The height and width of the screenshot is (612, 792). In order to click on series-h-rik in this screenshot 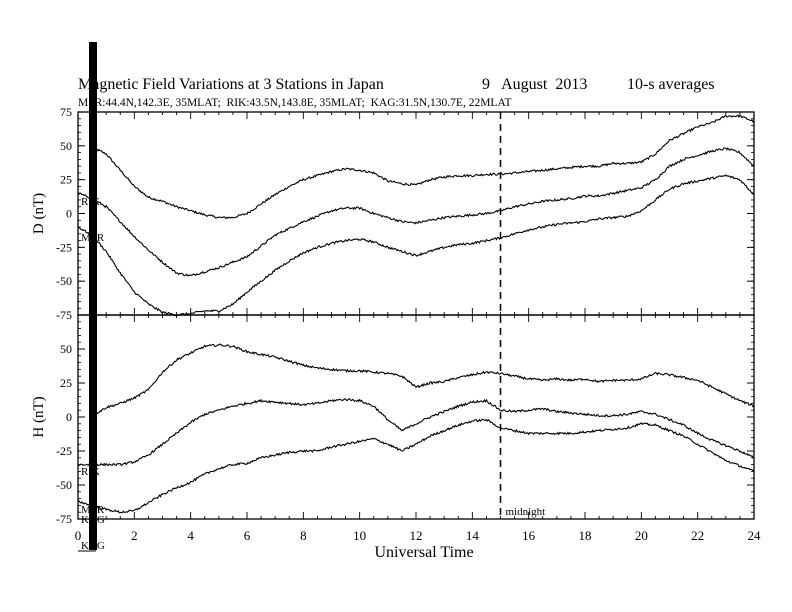, I will do `click(416, 432)`.